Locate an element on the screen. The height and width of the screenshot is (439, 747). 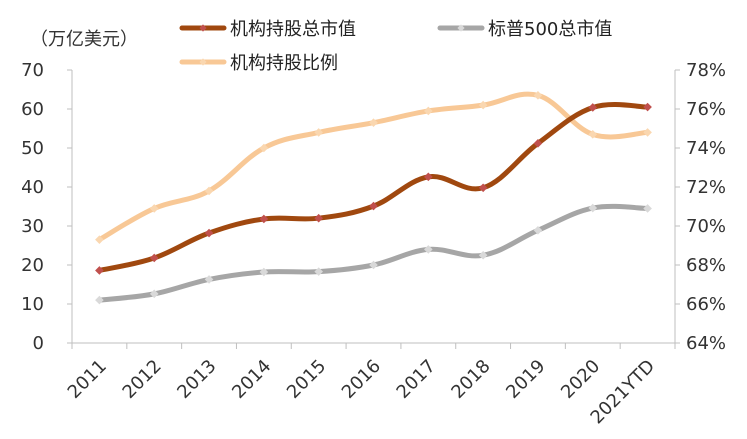
right-tick-label: 76% is located at coordinates (706, 109).